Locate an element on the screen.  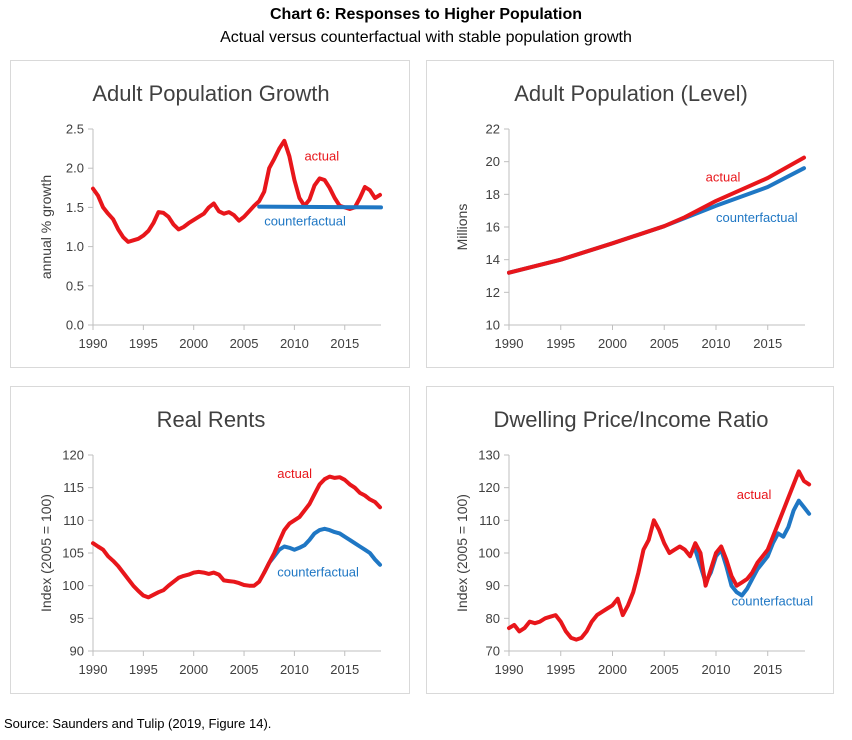
y-tick-label: 18 is located at coordinates (493, 194).